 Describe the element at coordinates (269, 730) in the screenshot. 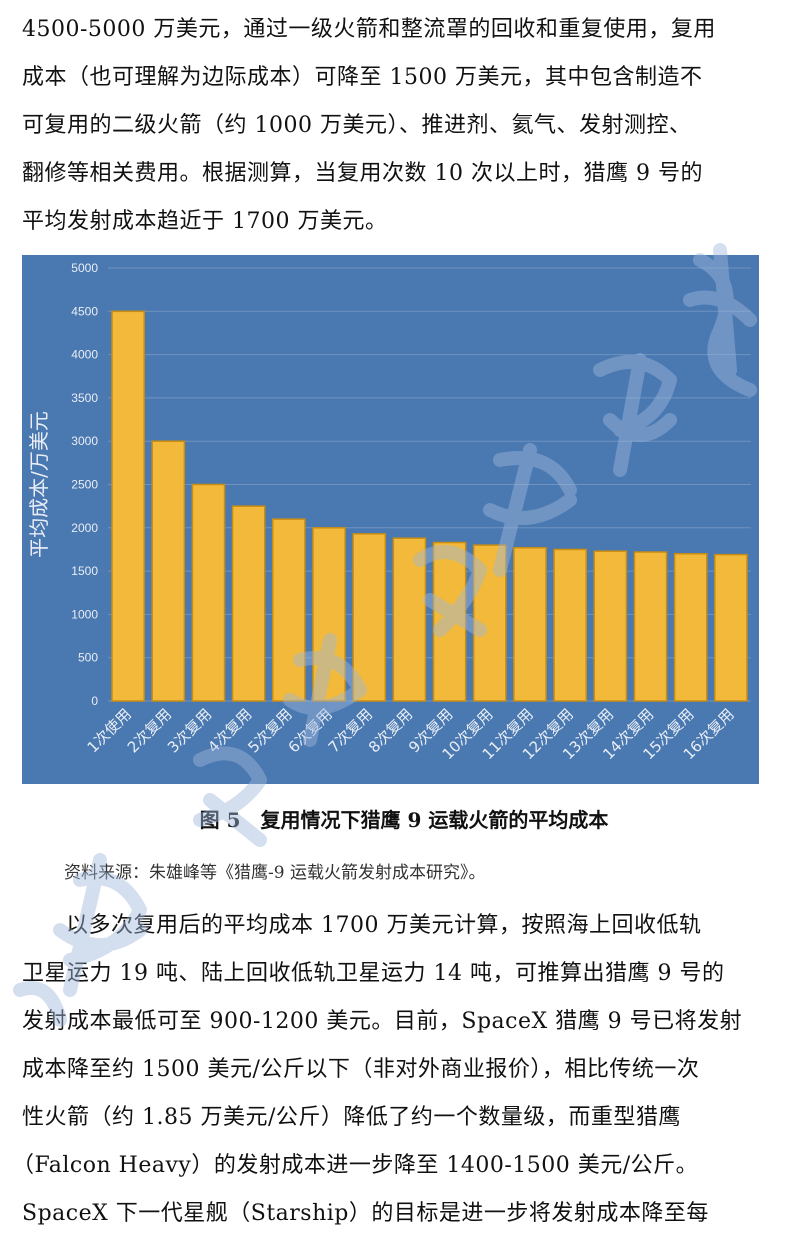

I see `x-tick-label: 5次复用` at that location.